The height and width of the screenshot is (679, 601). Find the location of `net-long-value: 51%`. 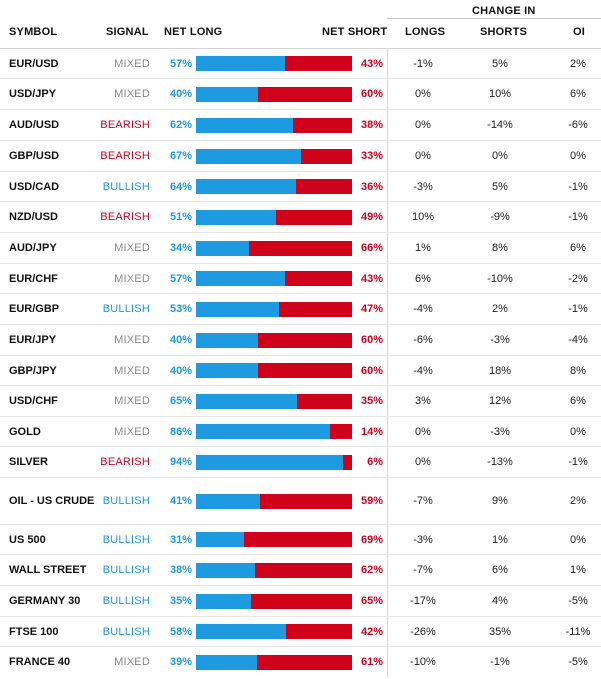

net-long-value: 51% is located at coordinates (180, 217).